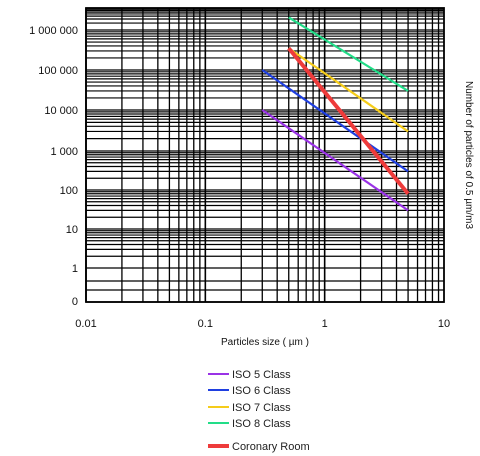 The height and width of the screenshot is (456, 480). Describe the element at coordinates (72, 230) in the screenshot. I see `y-tick-label: 10` at that location.